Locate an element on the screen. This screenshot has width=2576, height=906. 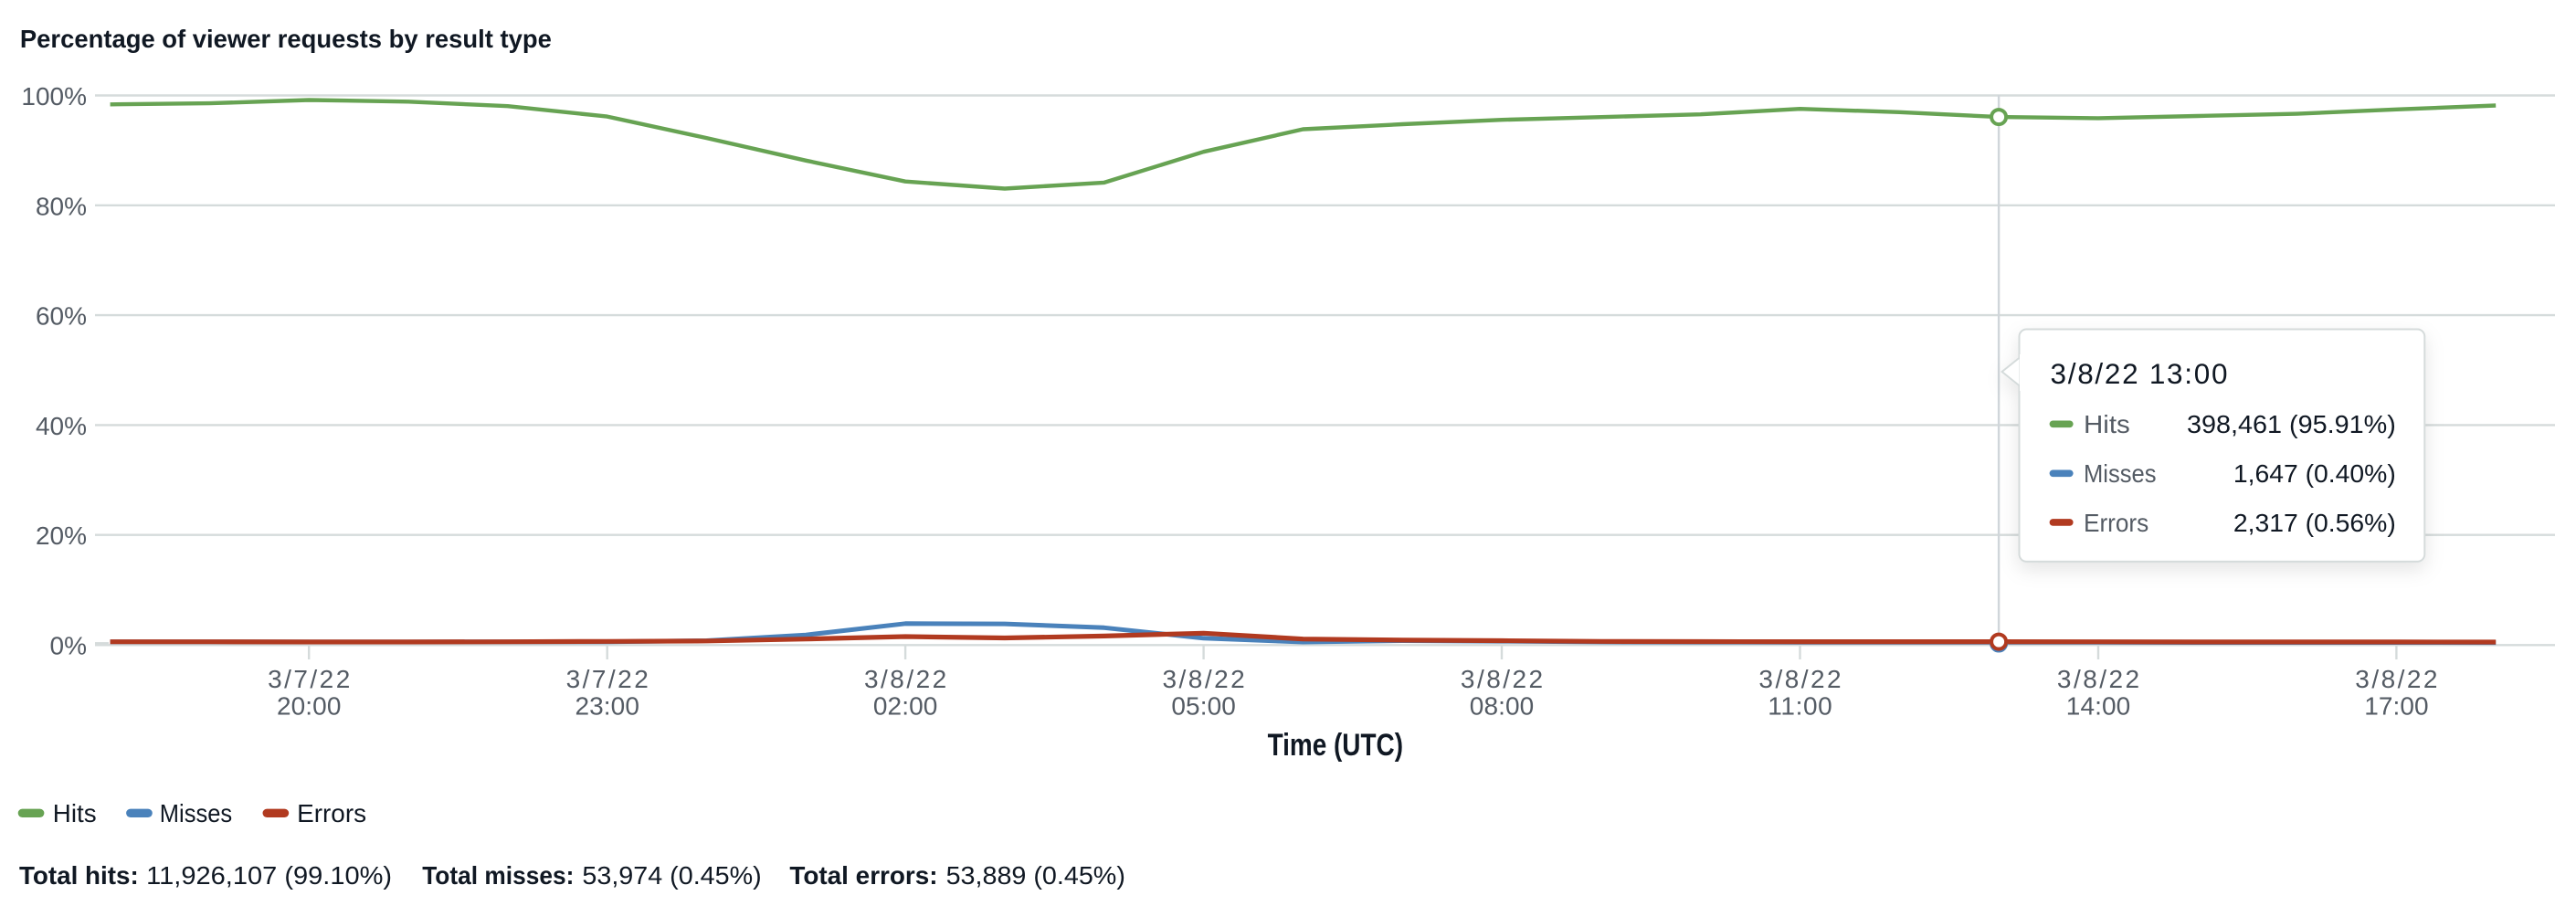
svg-text: 53,889 (0.45%) is located at coordinates (1035, 875).